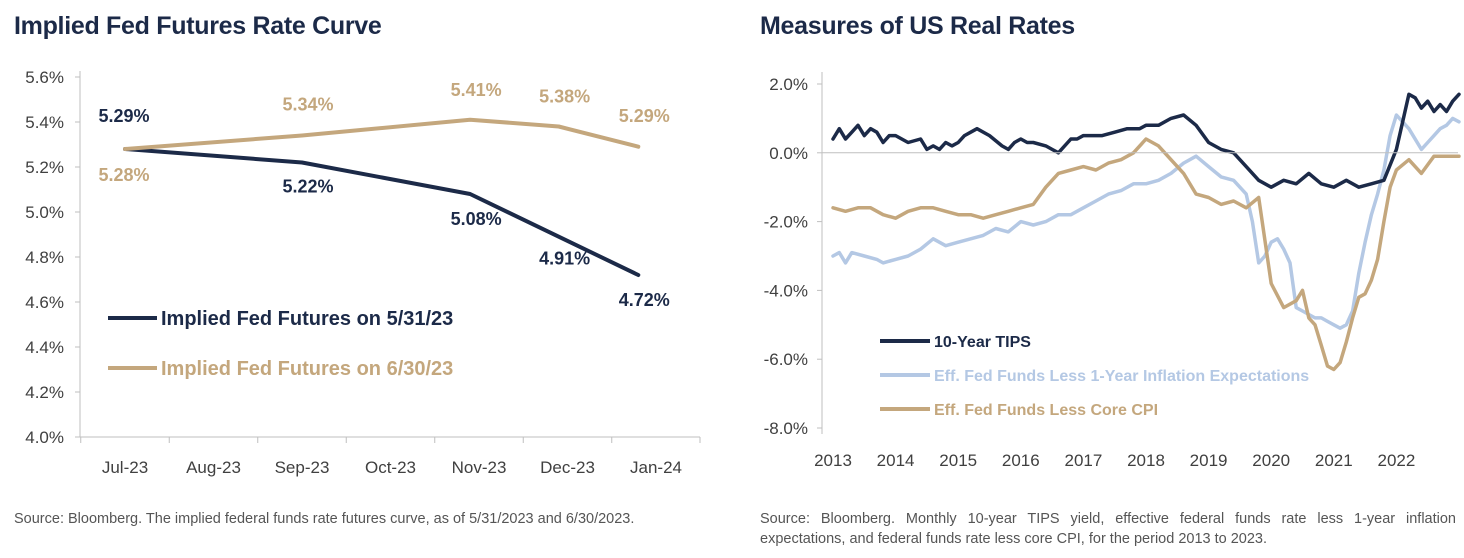  I want to click on x-tick-label: 2014, so click(896, 460).